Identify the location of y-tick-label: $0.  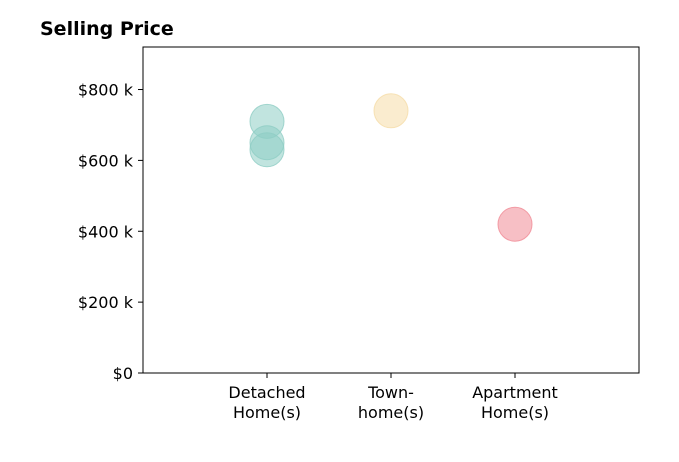
(123, 373).